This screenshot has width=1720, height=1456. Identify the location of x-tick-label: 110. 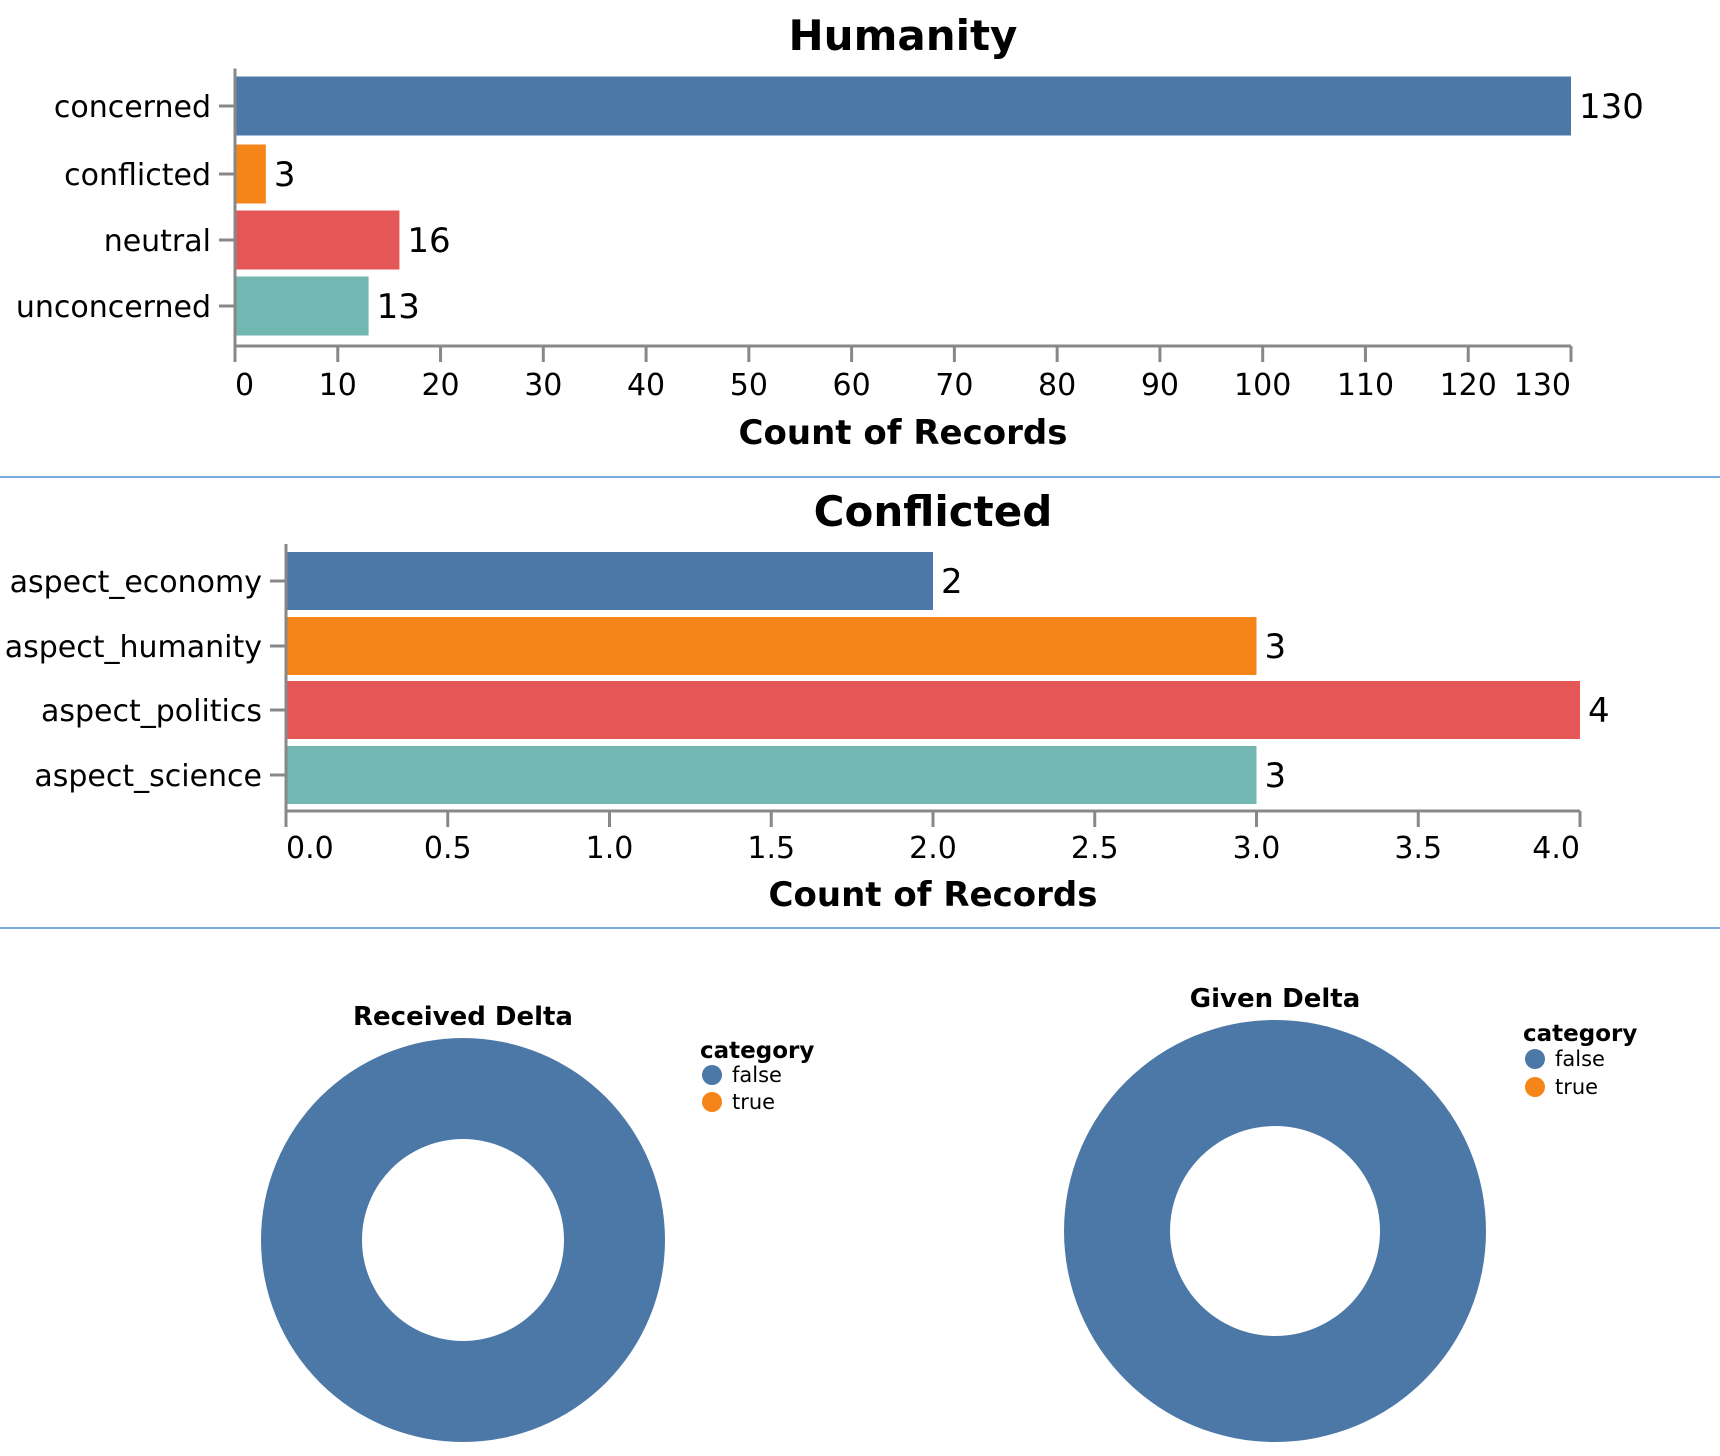
(1365, 385).